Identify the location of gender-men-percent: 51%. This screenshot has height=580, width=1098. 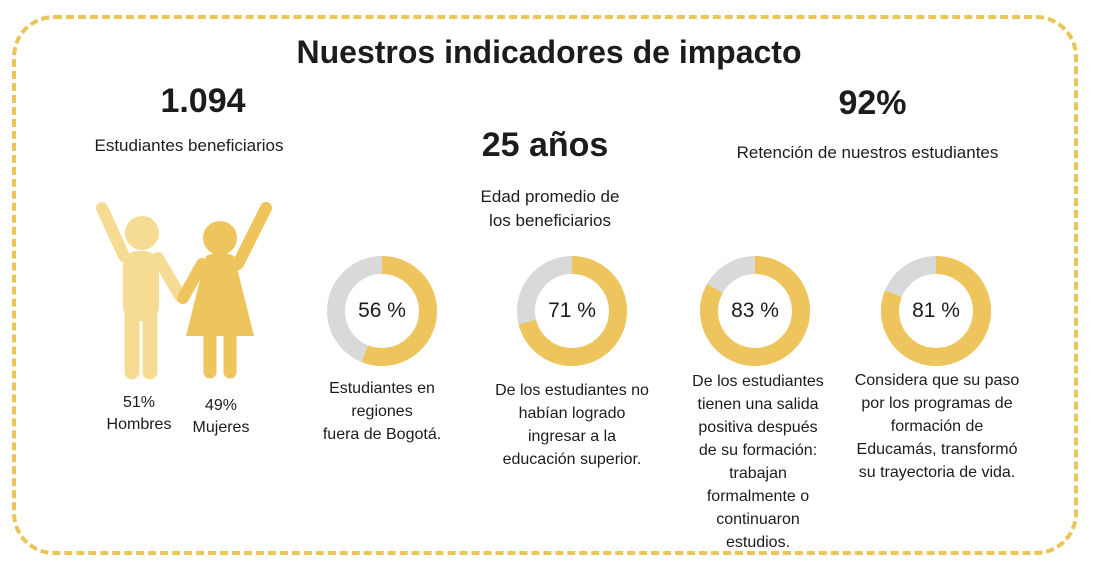
(139, 402).